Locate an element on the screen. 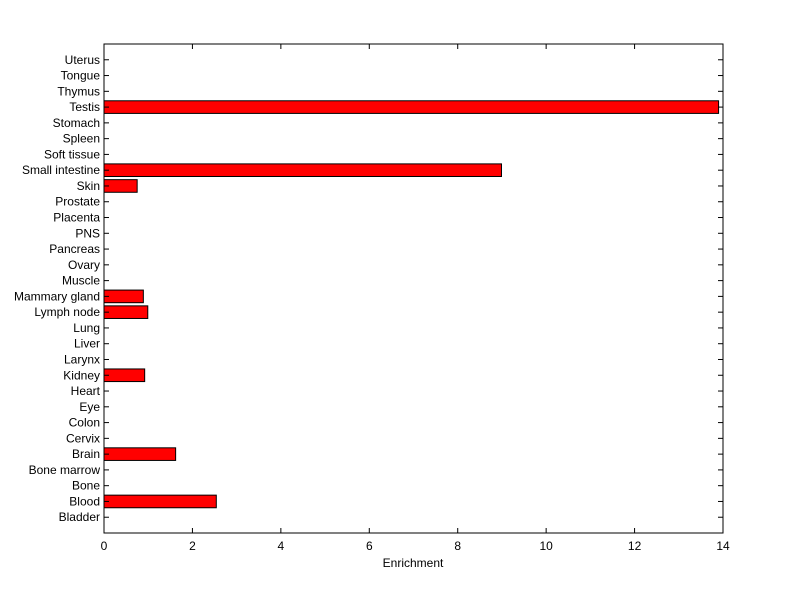 This screenshot has width=800, height=599. y-tick-label: Ovary is located at coordinates (84, 265).